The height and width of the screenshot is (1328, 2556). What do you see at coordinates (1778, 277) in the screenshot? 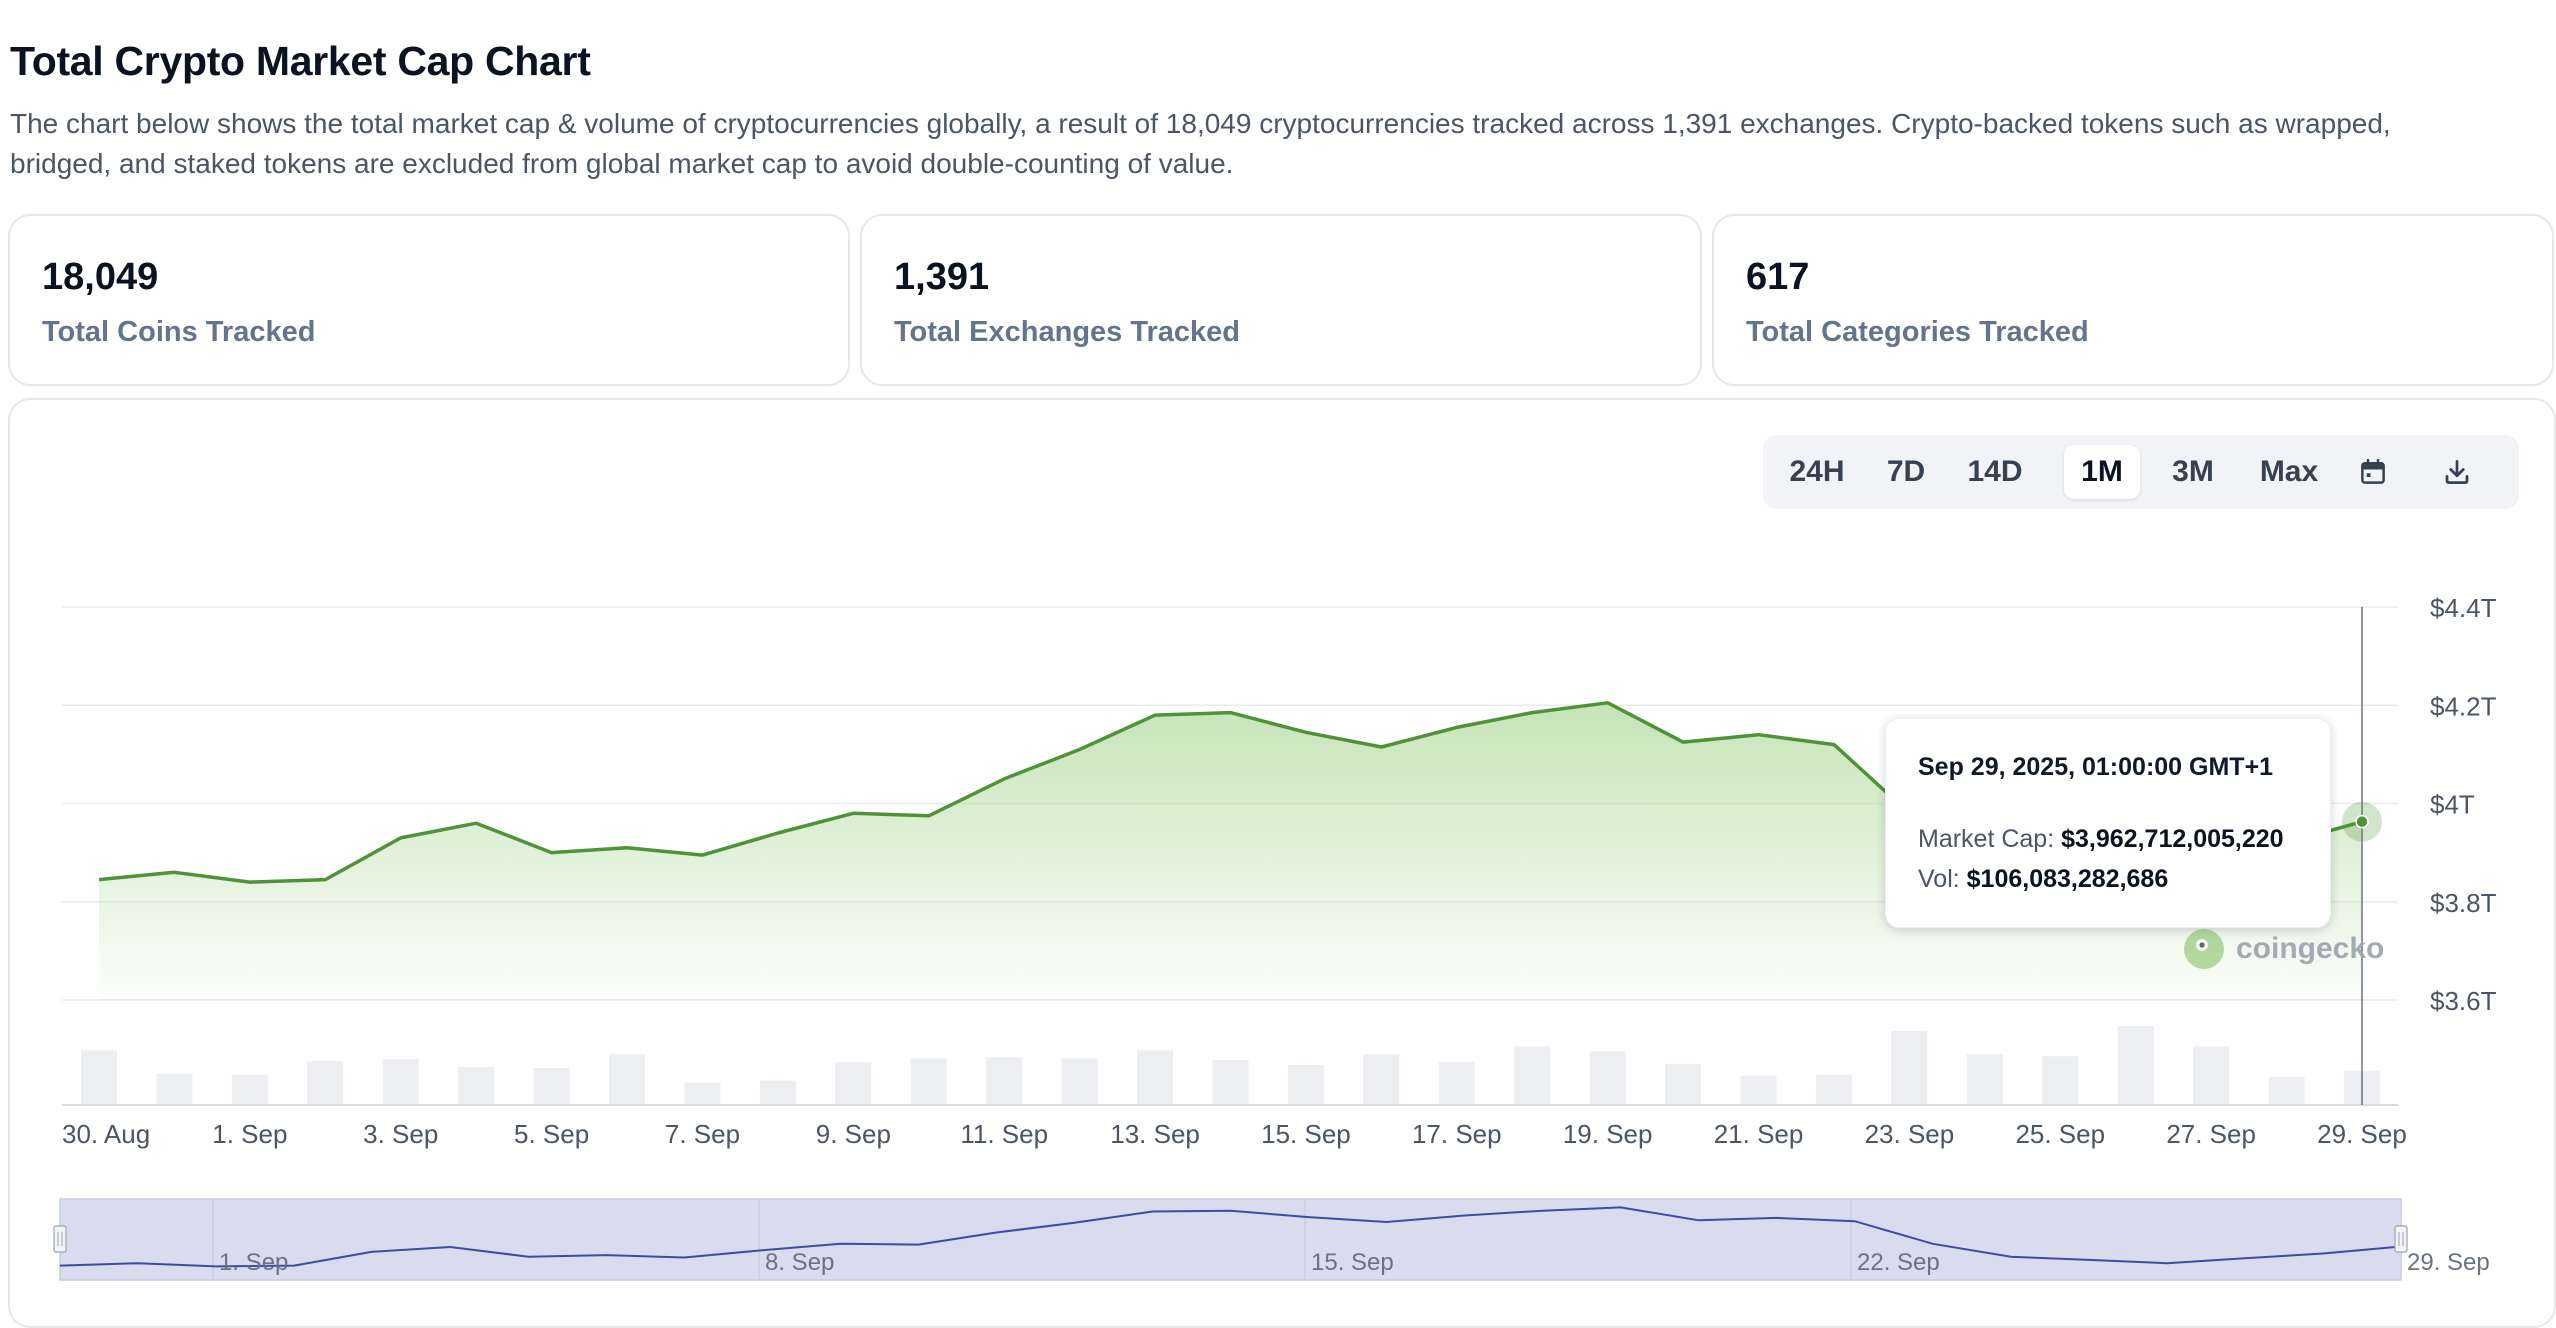
I see `stat-value: 617` at bounding box center [1778, 277].